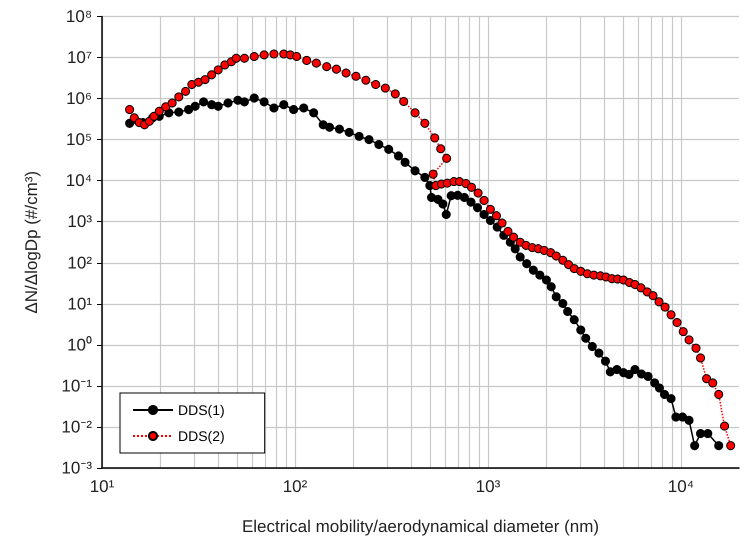  What do you see at coordinates (79, 140) in the screenshot?
I see `y-tick-label: 10⁵` at bounding box center [79, 140].